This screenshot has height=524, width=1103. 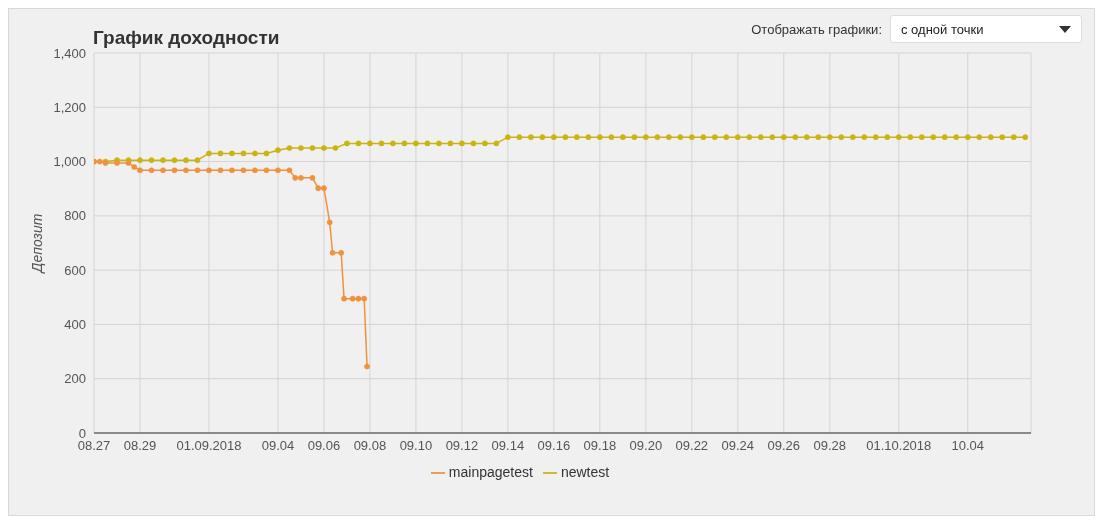 What do you see at coordinates (69, 162) in the screenshot?
I see `y-tick-label: 1,000` at bounding box center [69, 162].